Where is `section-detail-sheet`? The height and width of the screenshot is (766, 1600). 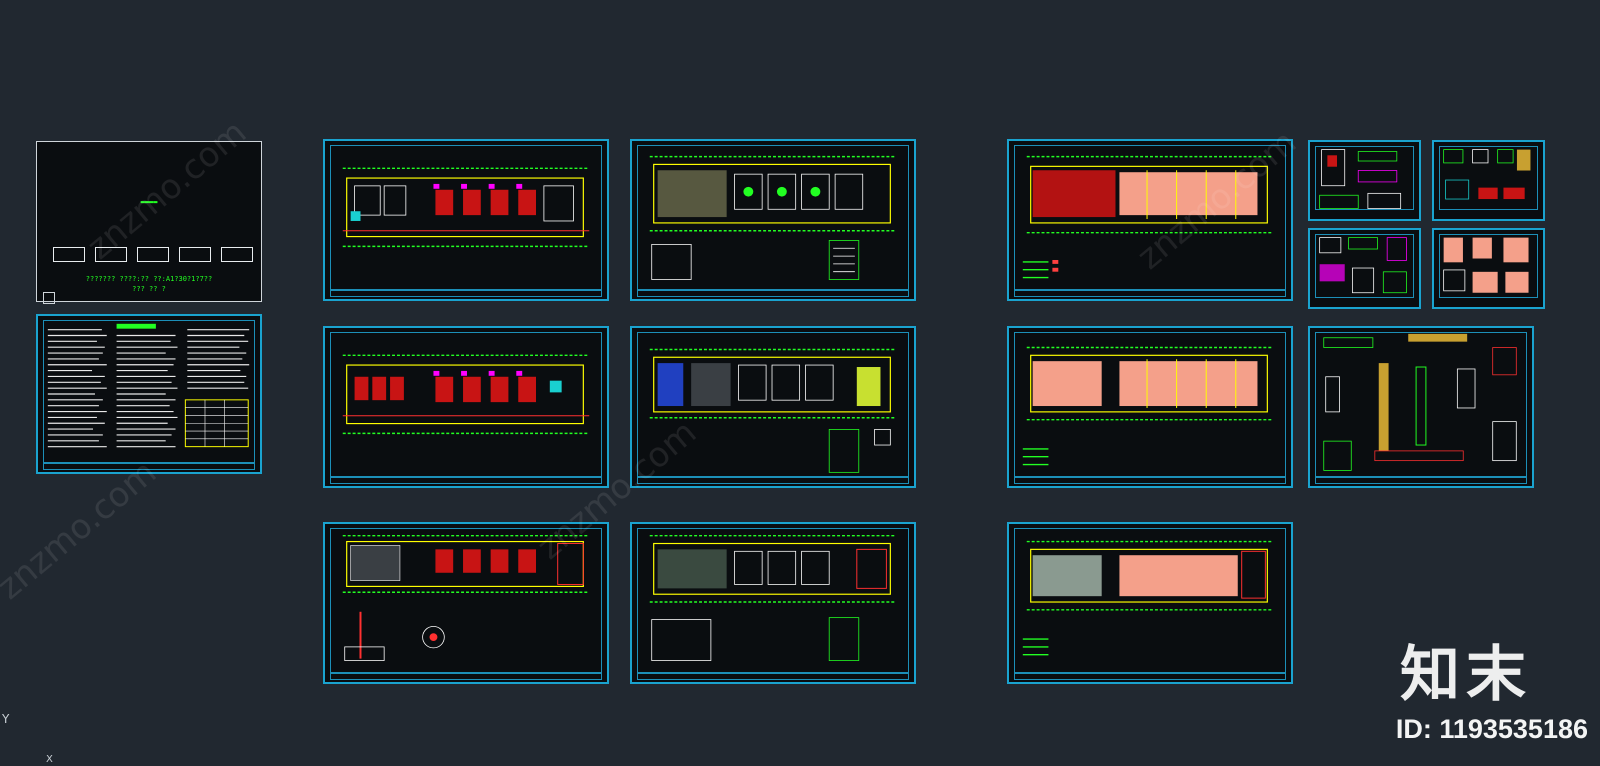 section-detail-sheet is located at coordinates (1421, 407).